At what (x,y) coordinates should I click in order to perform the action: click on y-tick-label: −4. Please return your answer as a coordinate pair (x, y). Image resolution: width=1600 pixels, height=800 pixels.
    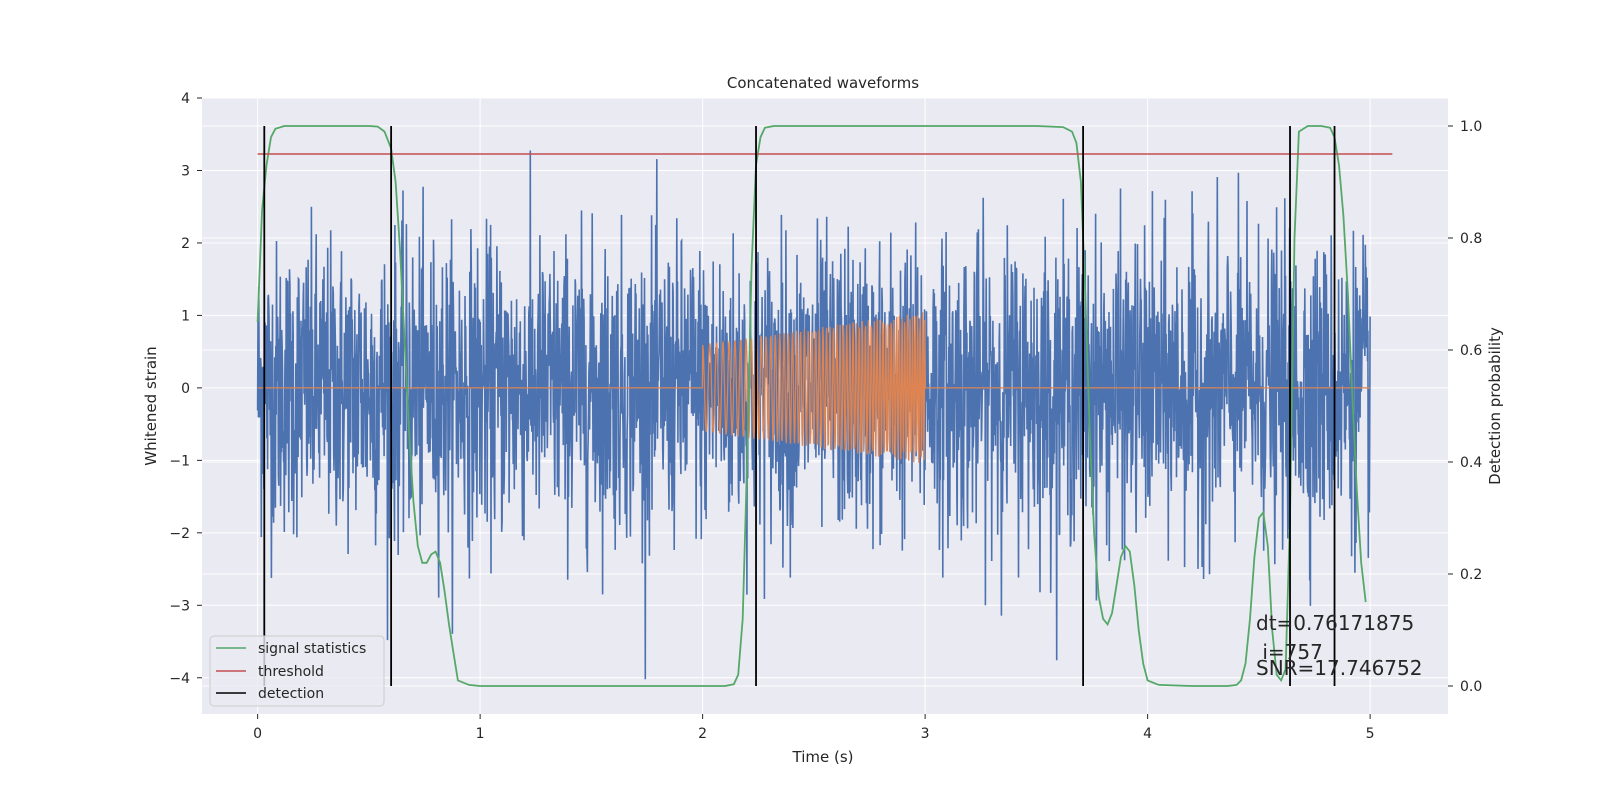
    Looking at the image, I should click on (179, 679).